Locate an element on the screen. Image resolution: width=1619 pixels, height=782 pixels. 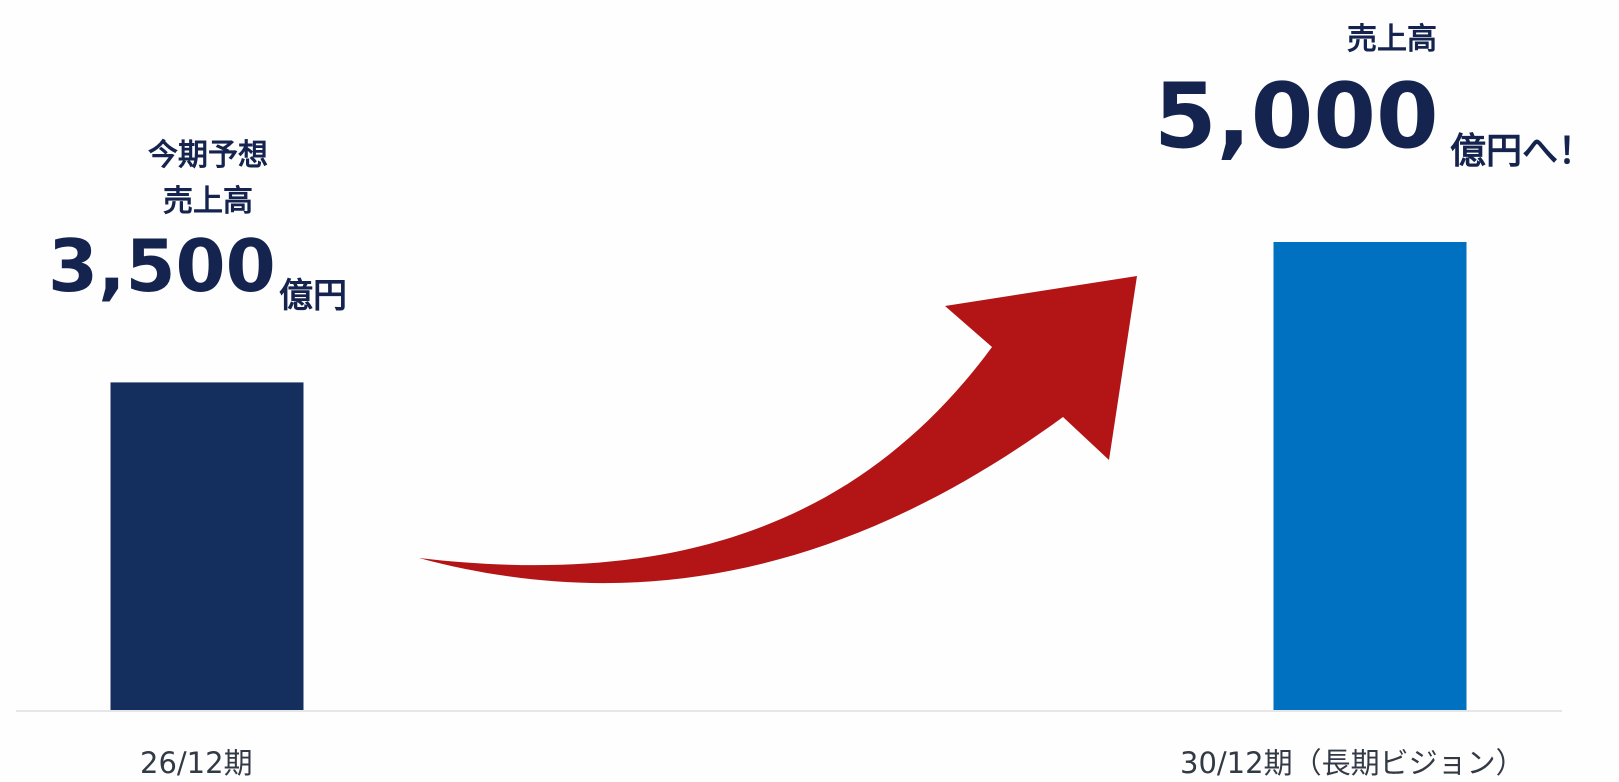
right-value: 5,000 is located at coordinates (1296, 116).